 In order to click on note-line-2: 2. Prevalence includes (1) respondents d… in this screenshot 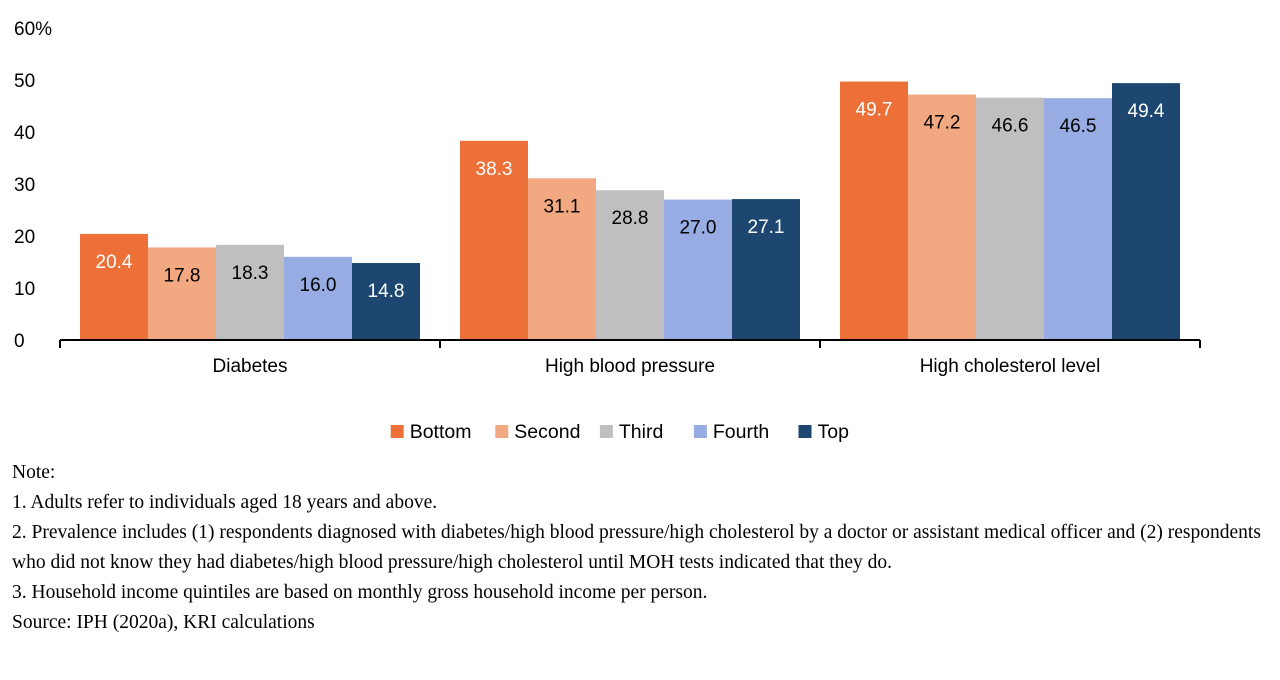, I will do `click(636, 547)`.